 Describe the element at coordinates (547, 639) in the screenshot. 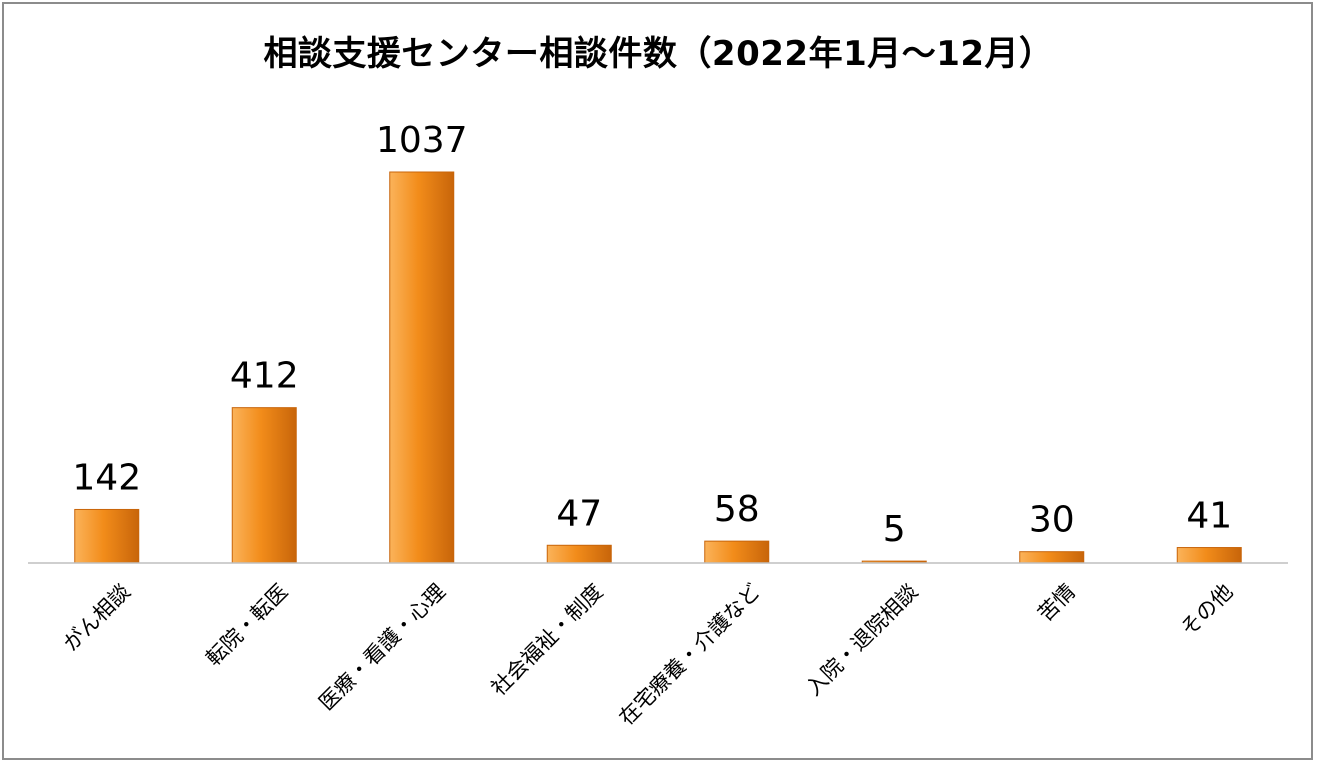

I see `category-label-4: 社会福祉・制度` at that location.